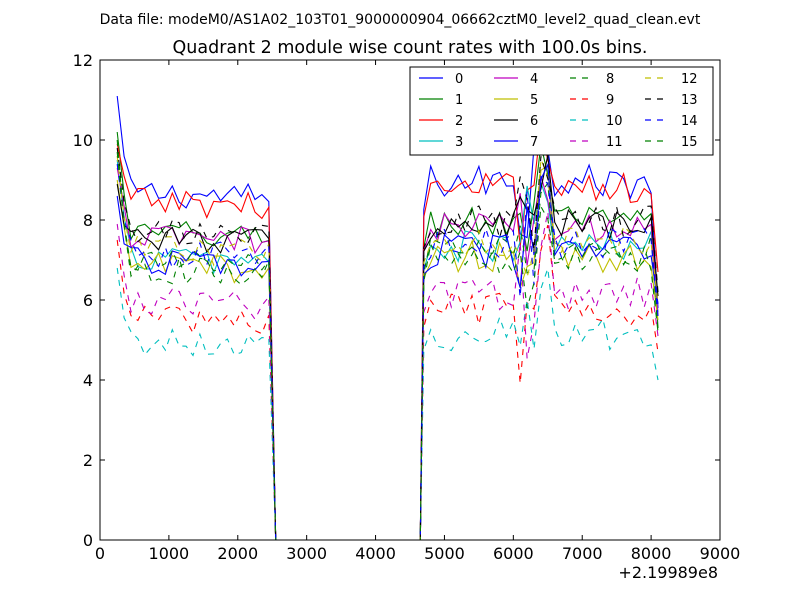  Describe the element at coordinates (614, 142) in the screenshot. I see `legend-label-11: 11` at that location.